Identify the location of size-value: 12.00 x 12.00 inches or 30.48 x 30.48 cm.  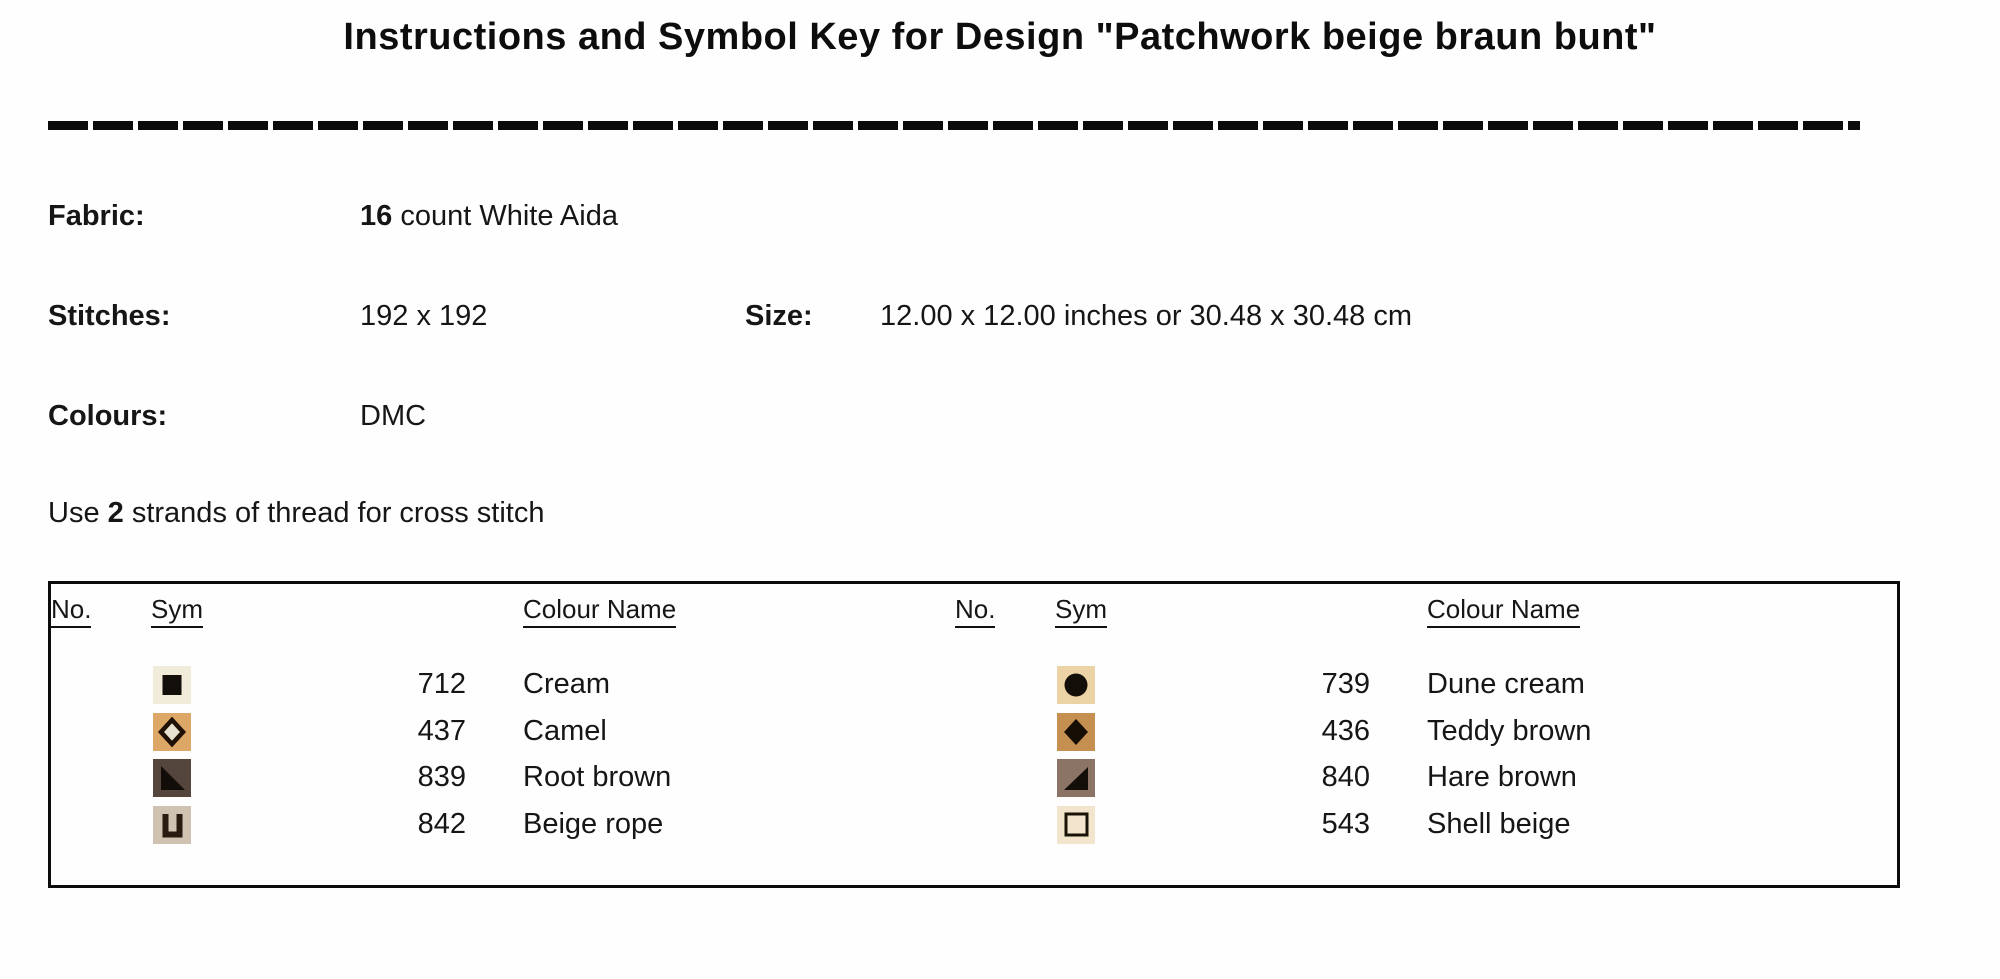
(1146, 316).